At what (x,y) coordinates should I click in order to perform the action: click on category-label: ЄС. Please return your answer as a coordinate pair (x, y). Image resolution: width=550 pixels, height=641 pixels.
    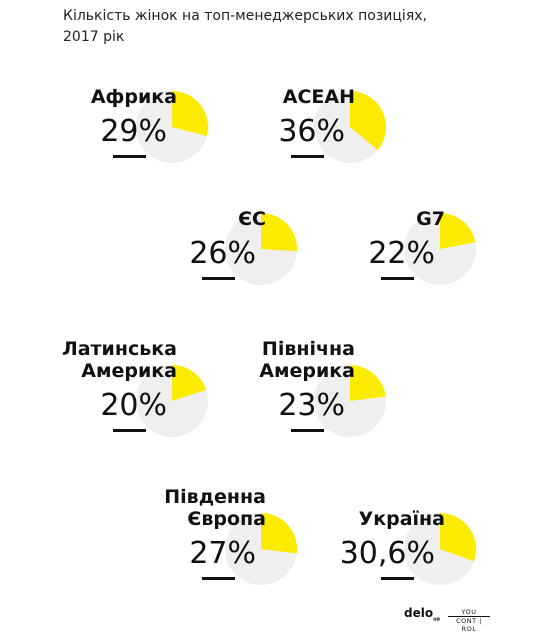
    Looking at the image, I should click on (252, 219).